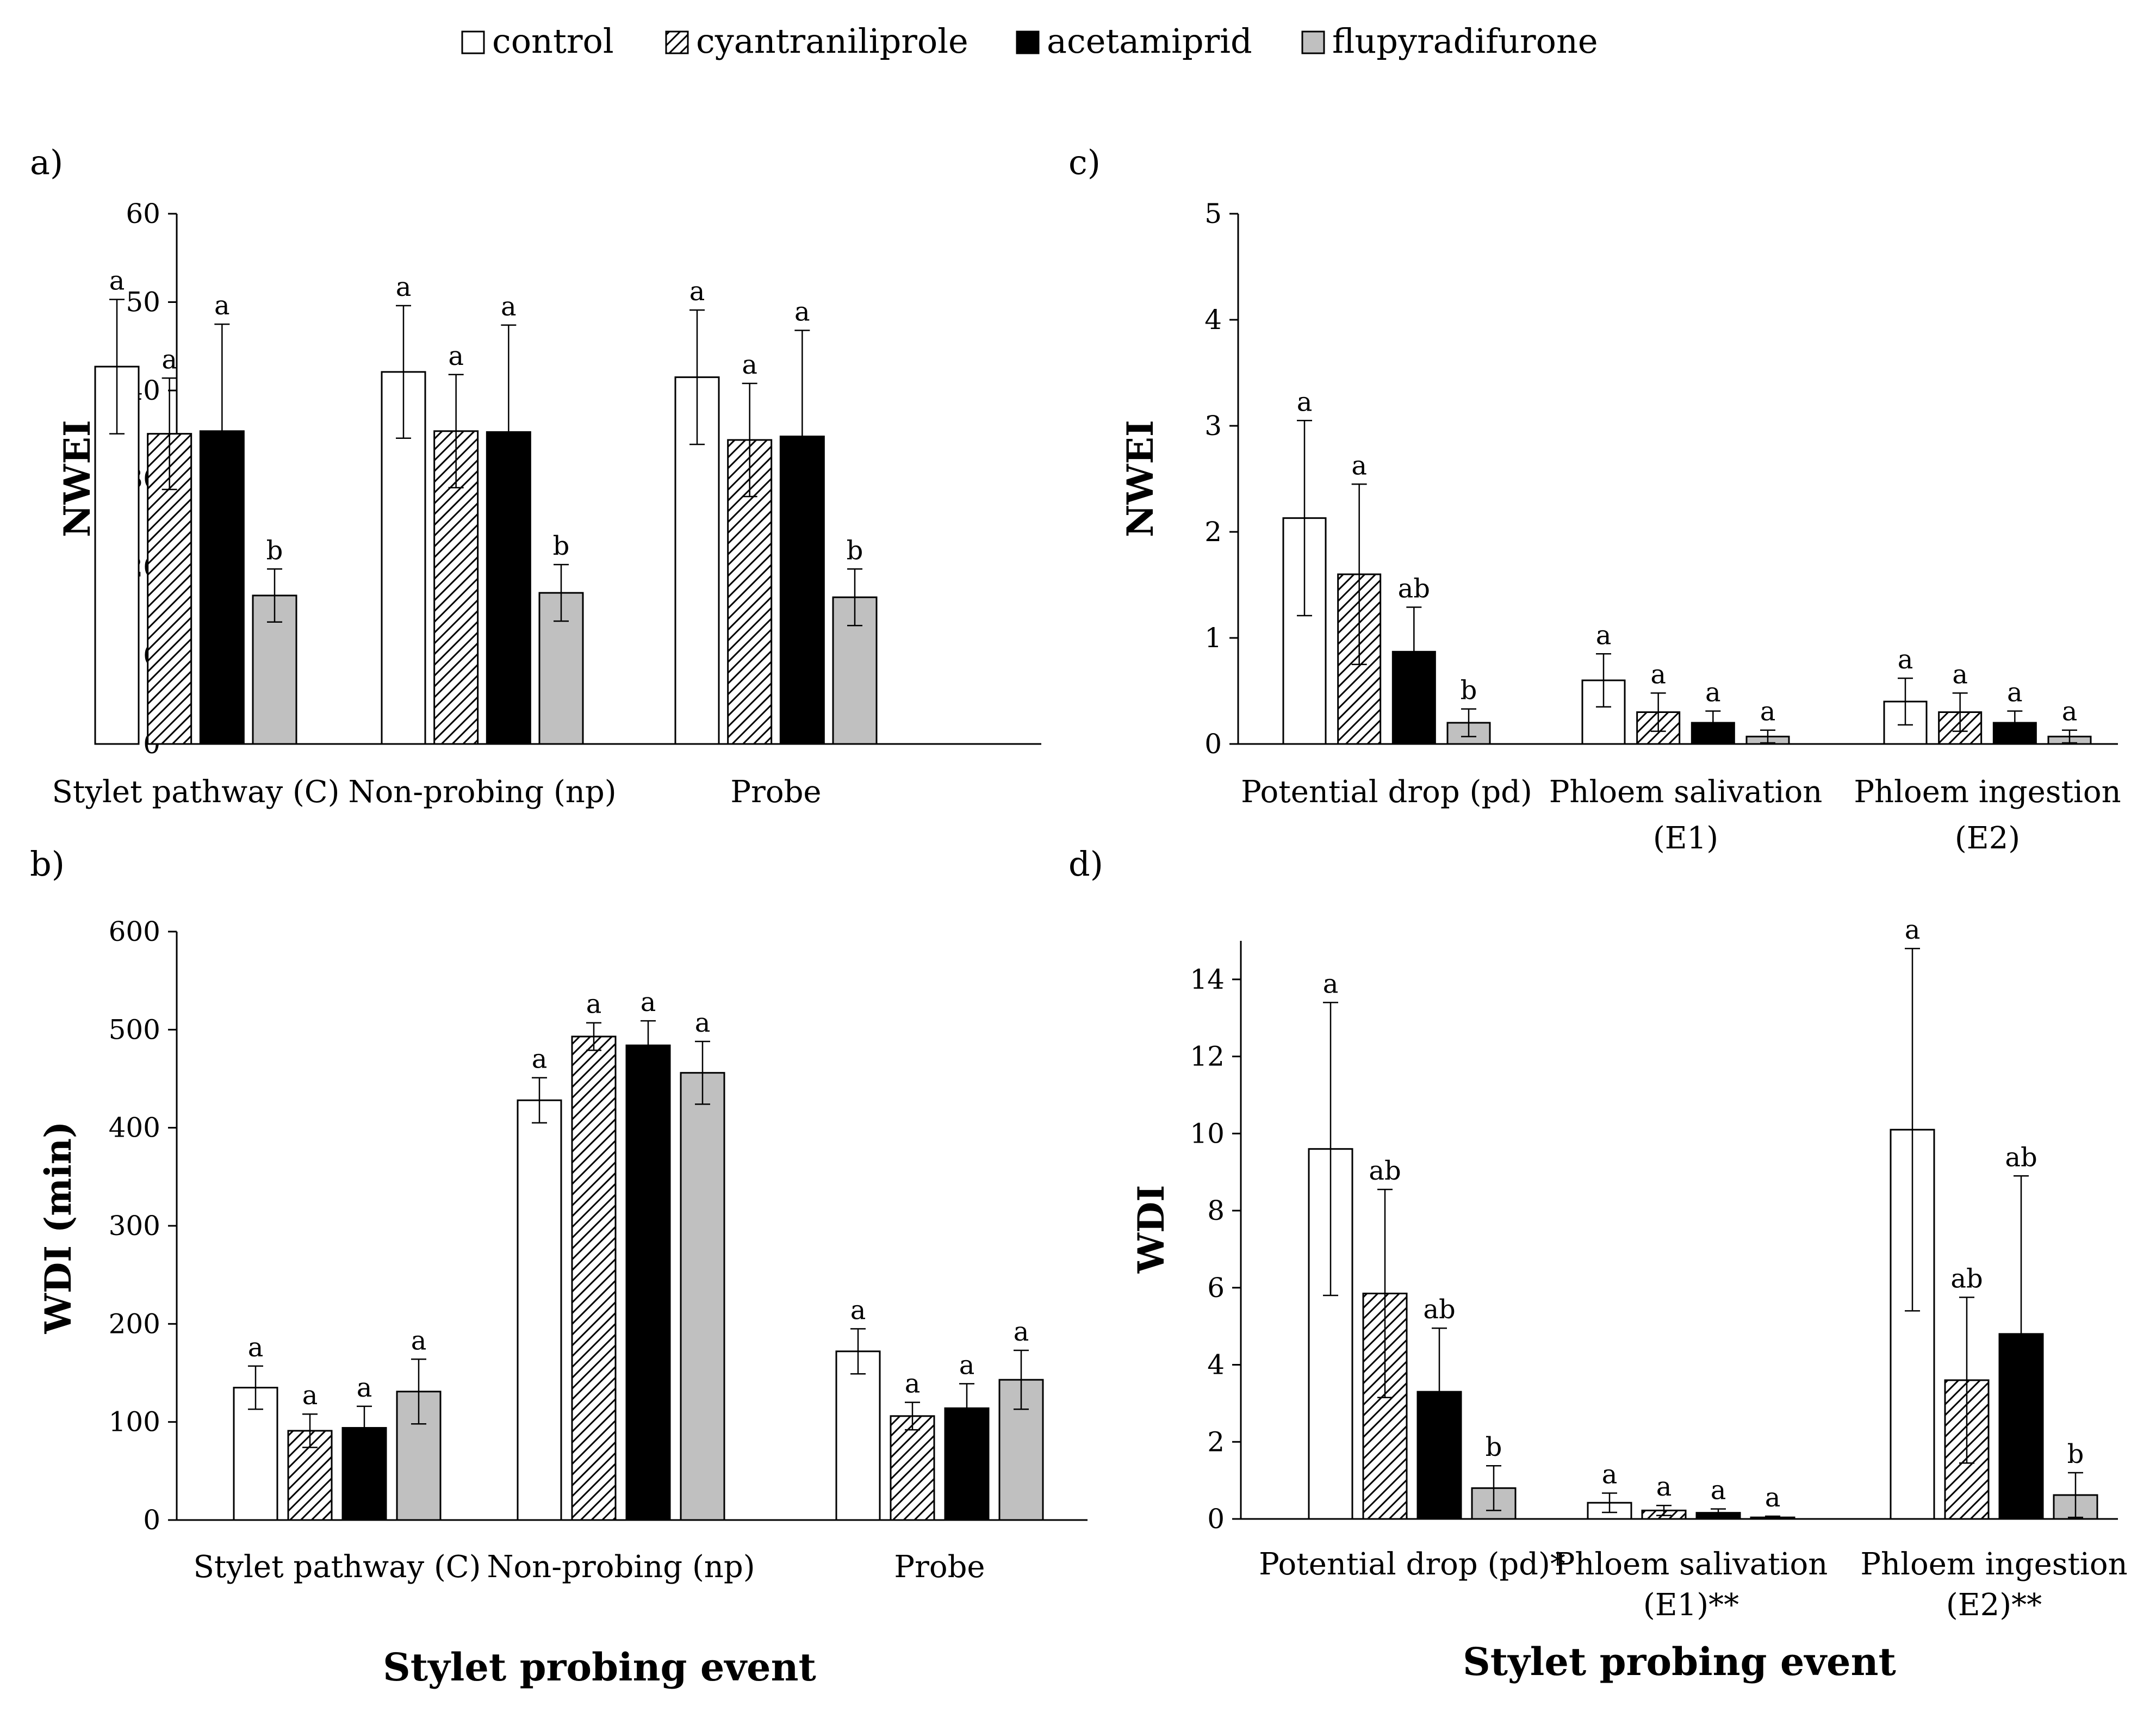  What do you see at coordinates (539, 1310) in the screenshot?
I see `bar-control` at bounding box center [539, 1310].